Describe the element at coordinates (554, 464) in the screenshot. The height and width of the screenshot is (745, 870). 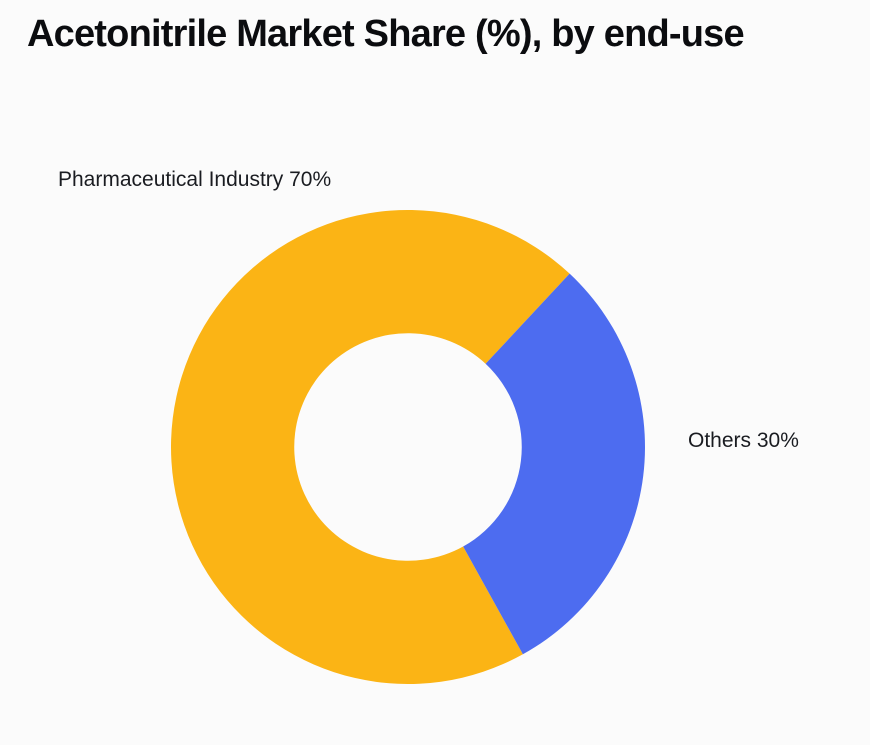
I see `donut-slice-others` at that location.